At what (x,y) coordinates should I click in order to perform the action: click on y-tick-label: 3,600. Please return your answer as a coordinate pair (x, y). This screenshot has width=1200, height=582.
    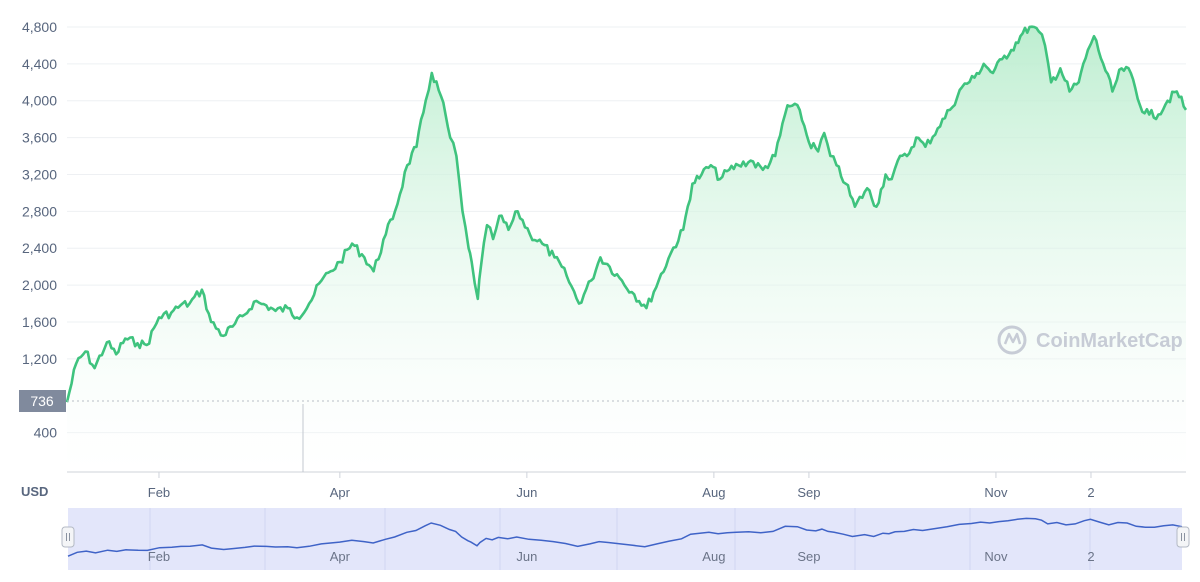
    Looking at the image, I should click on (39, 138).